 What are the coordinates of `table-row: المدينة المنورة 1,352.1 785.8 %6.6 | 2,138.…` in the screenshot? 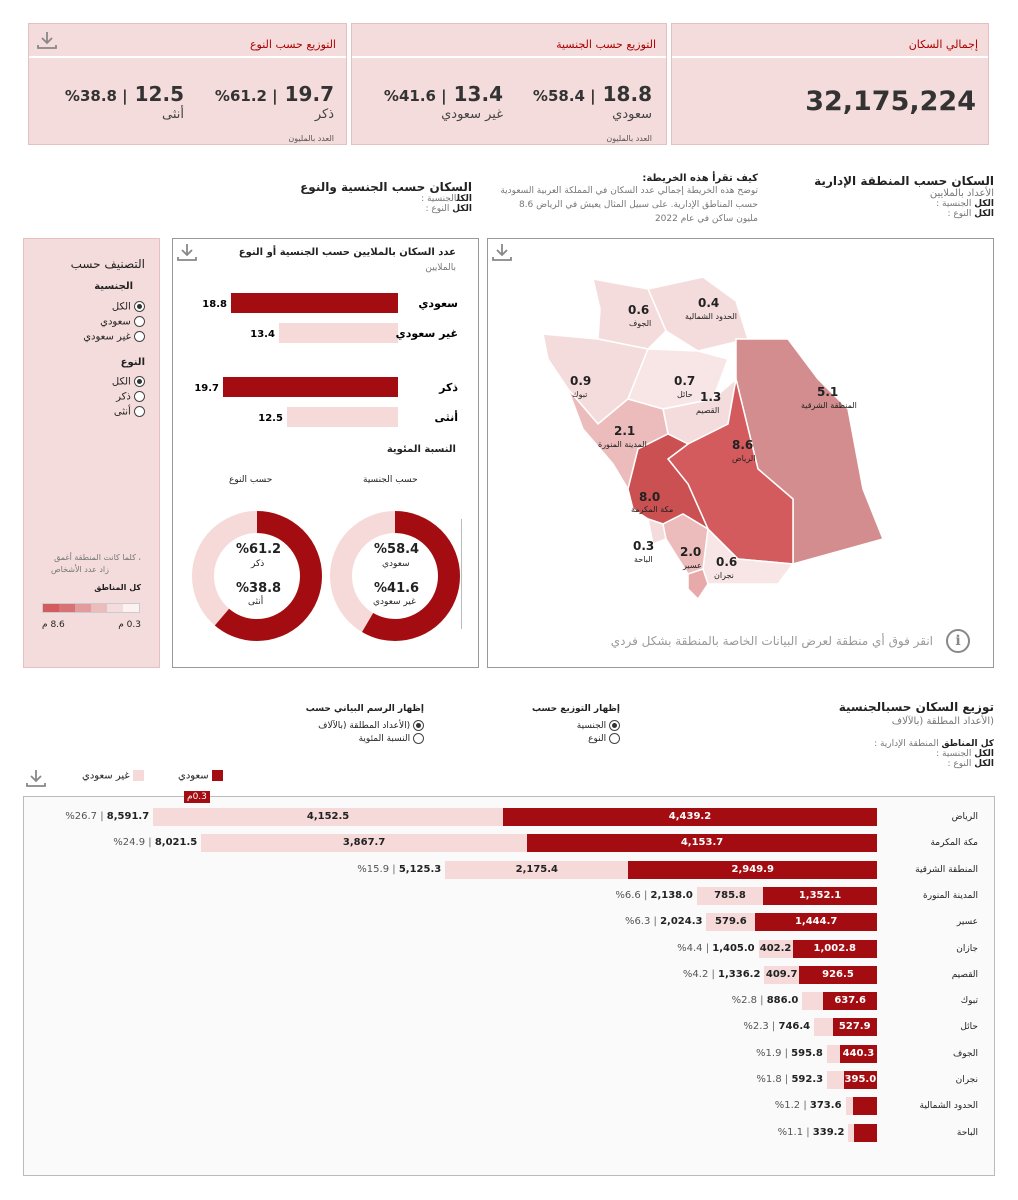 It's located at (510, 896).